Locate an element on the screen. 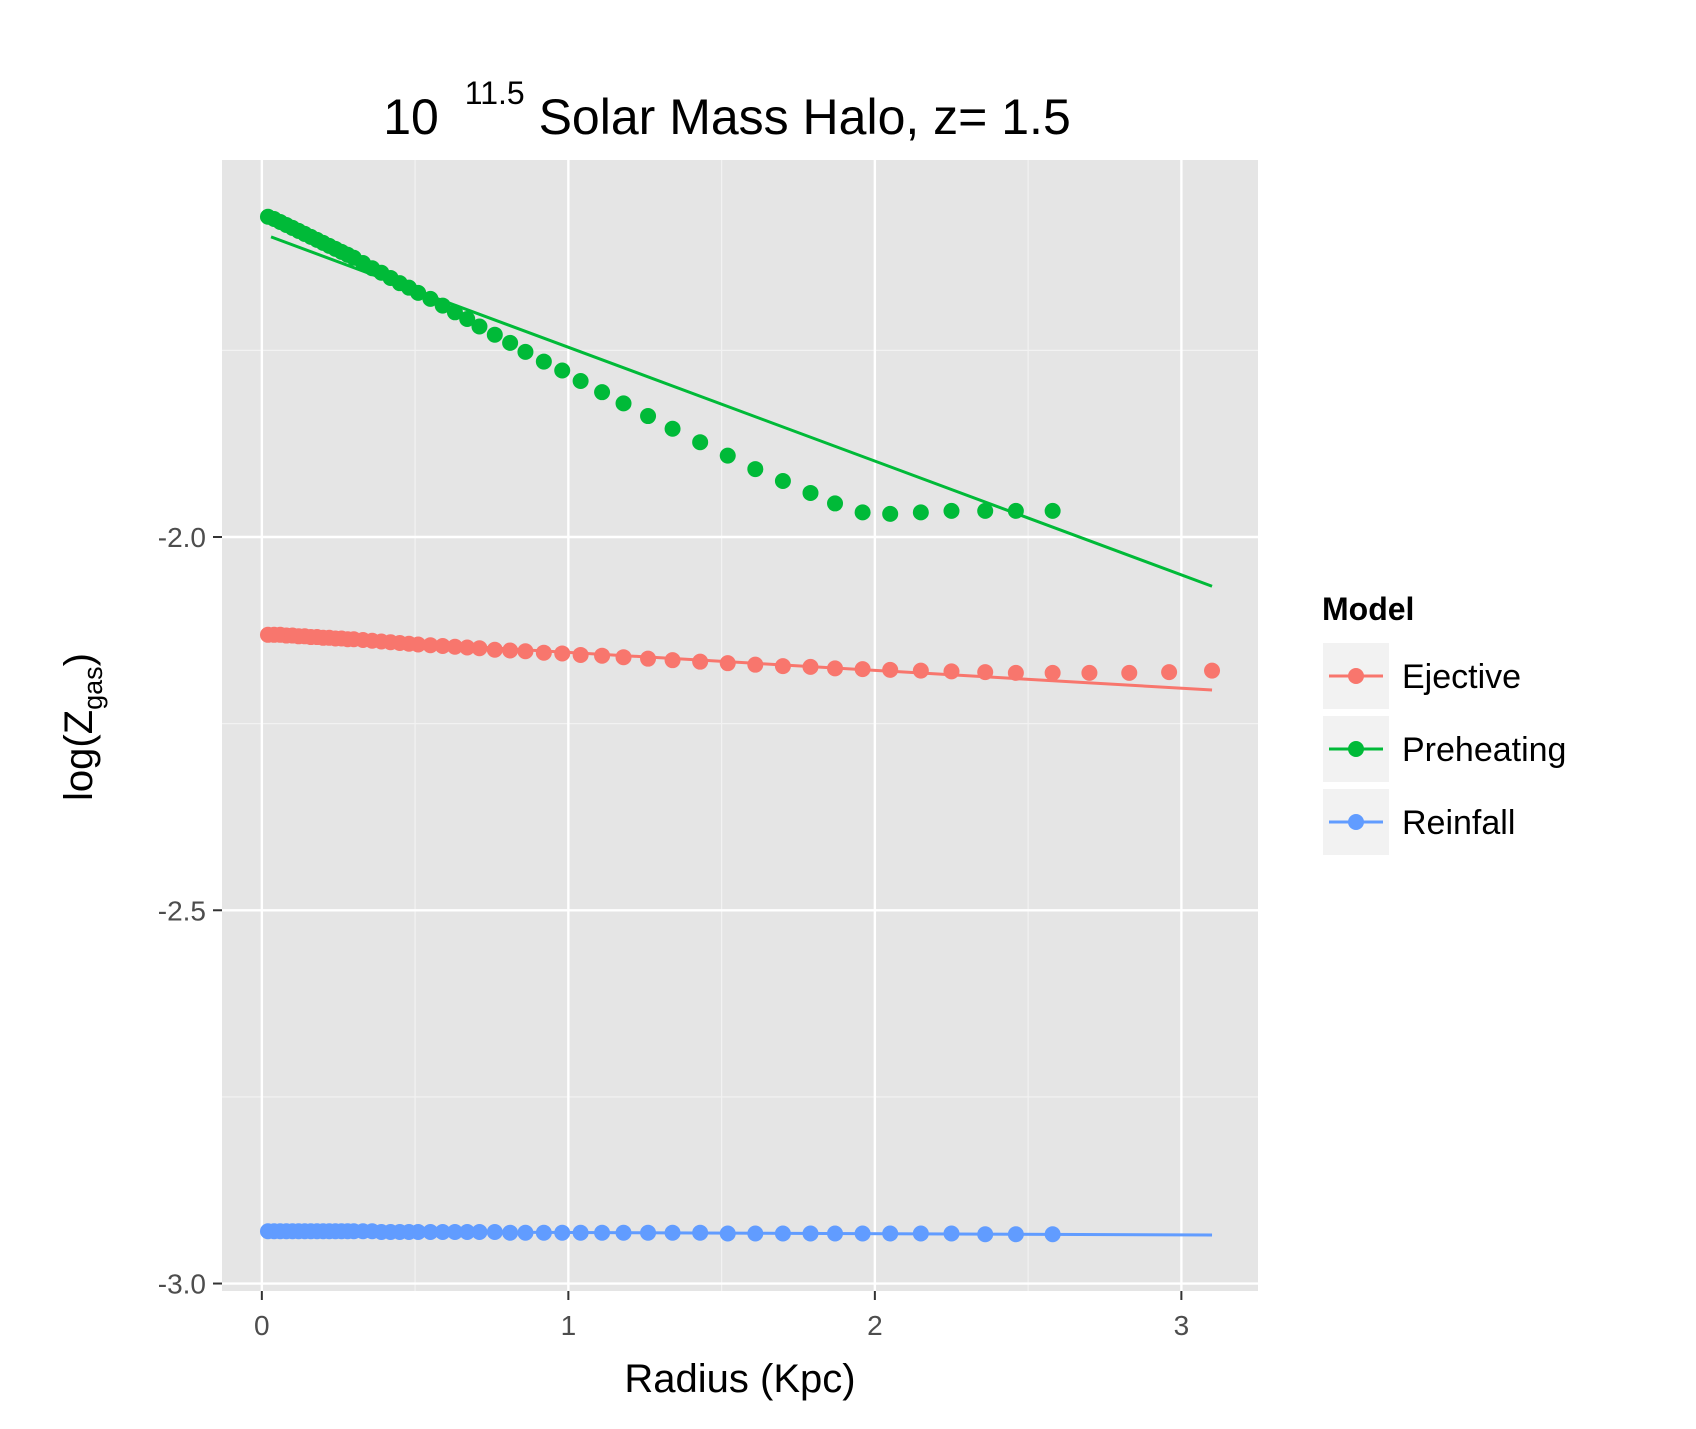  svg-text: log(Zgas) is located at coordinates (82, 727).